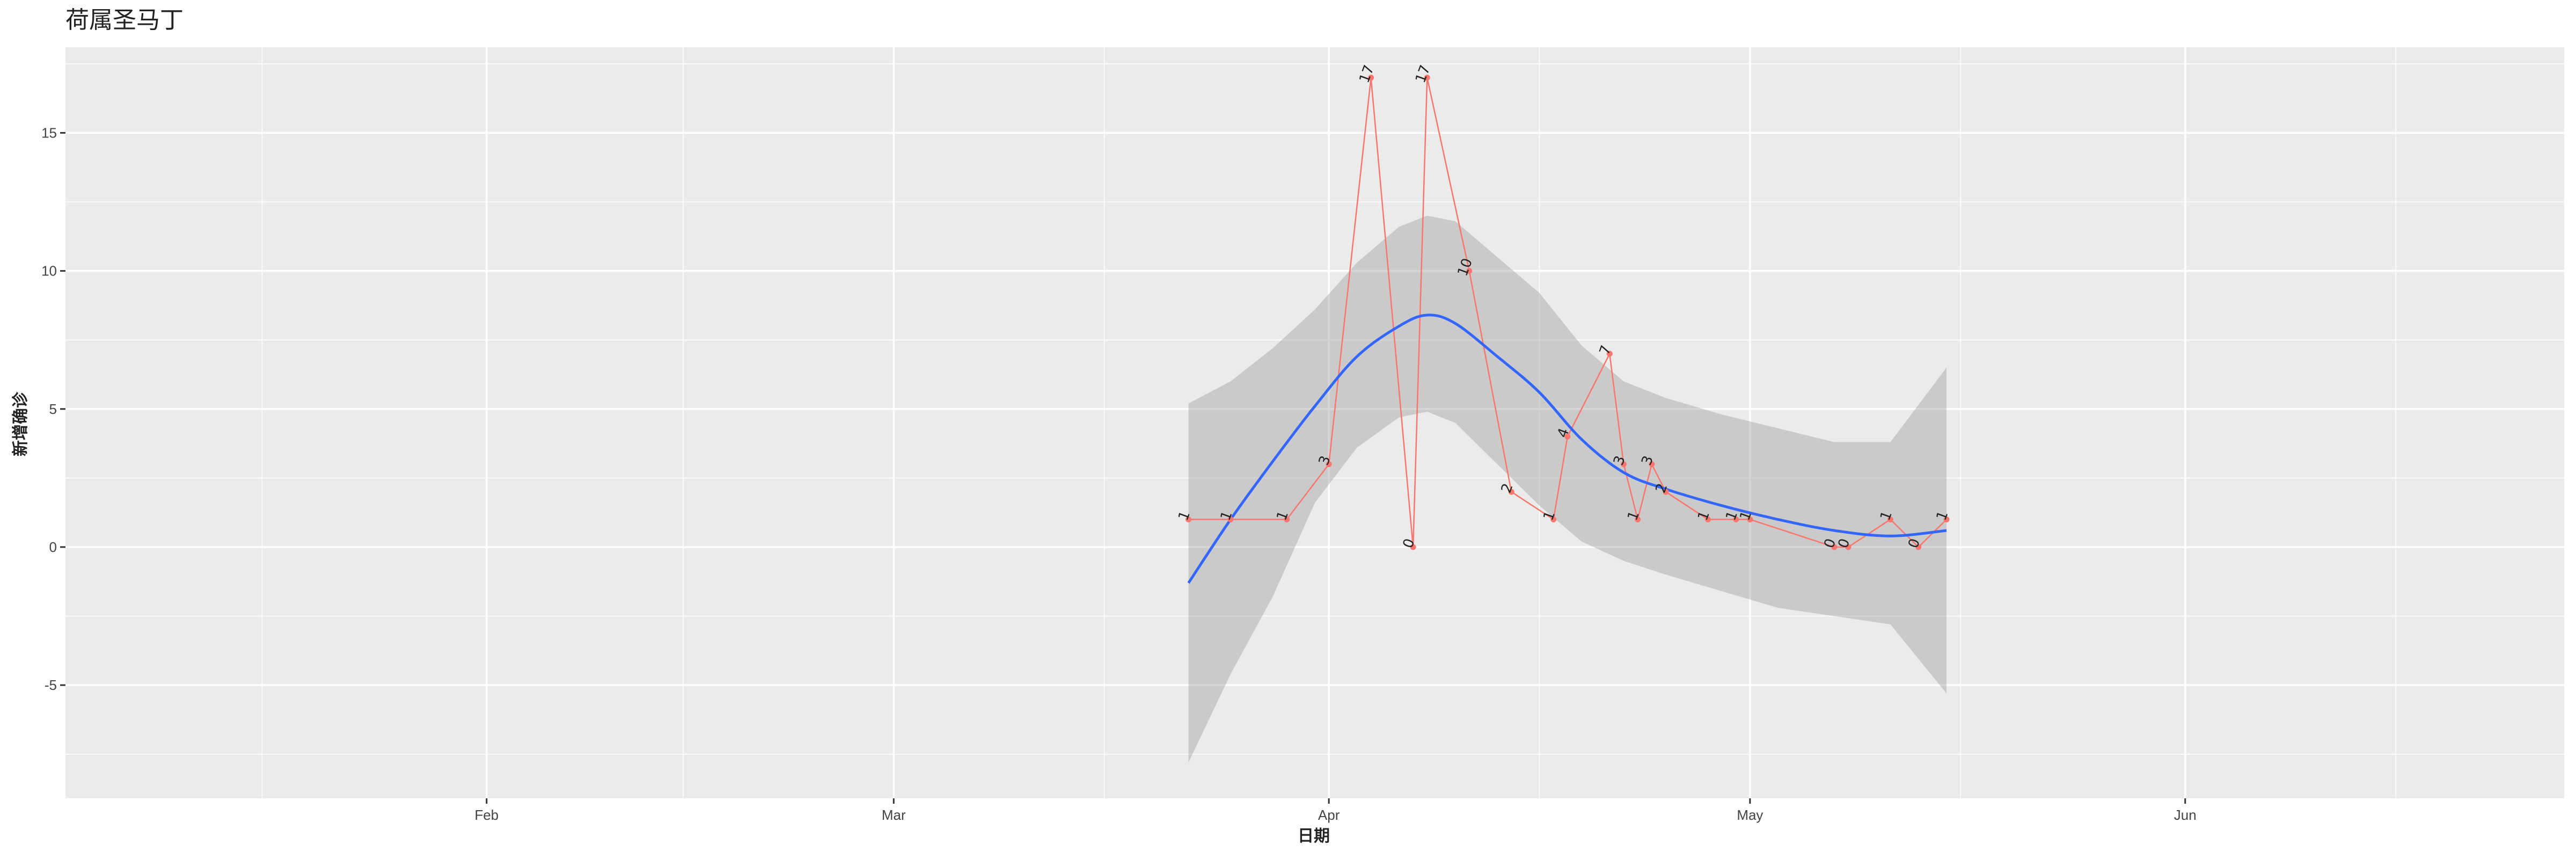  What do you see at coordinates (124, 20) in the screenshot?
I see `chart-title: 荷属圣马丁` at bounding box center [124, 20].